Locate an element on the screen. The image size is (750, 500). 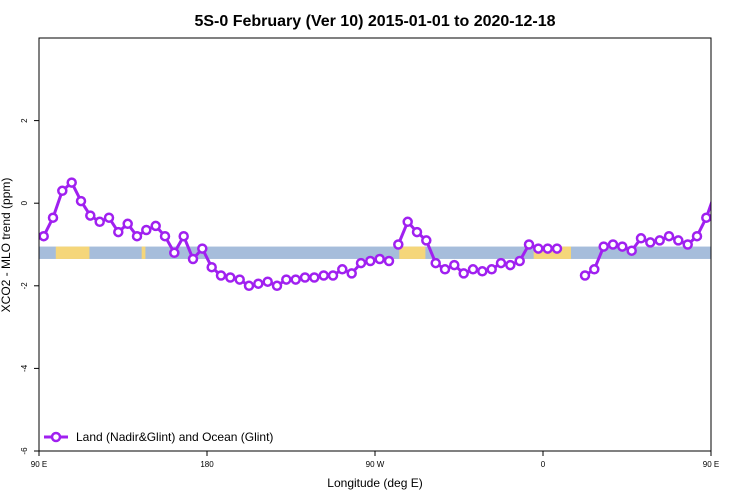
x-axis-label: Longitude (deg E) is located at coordinates (374, 483).